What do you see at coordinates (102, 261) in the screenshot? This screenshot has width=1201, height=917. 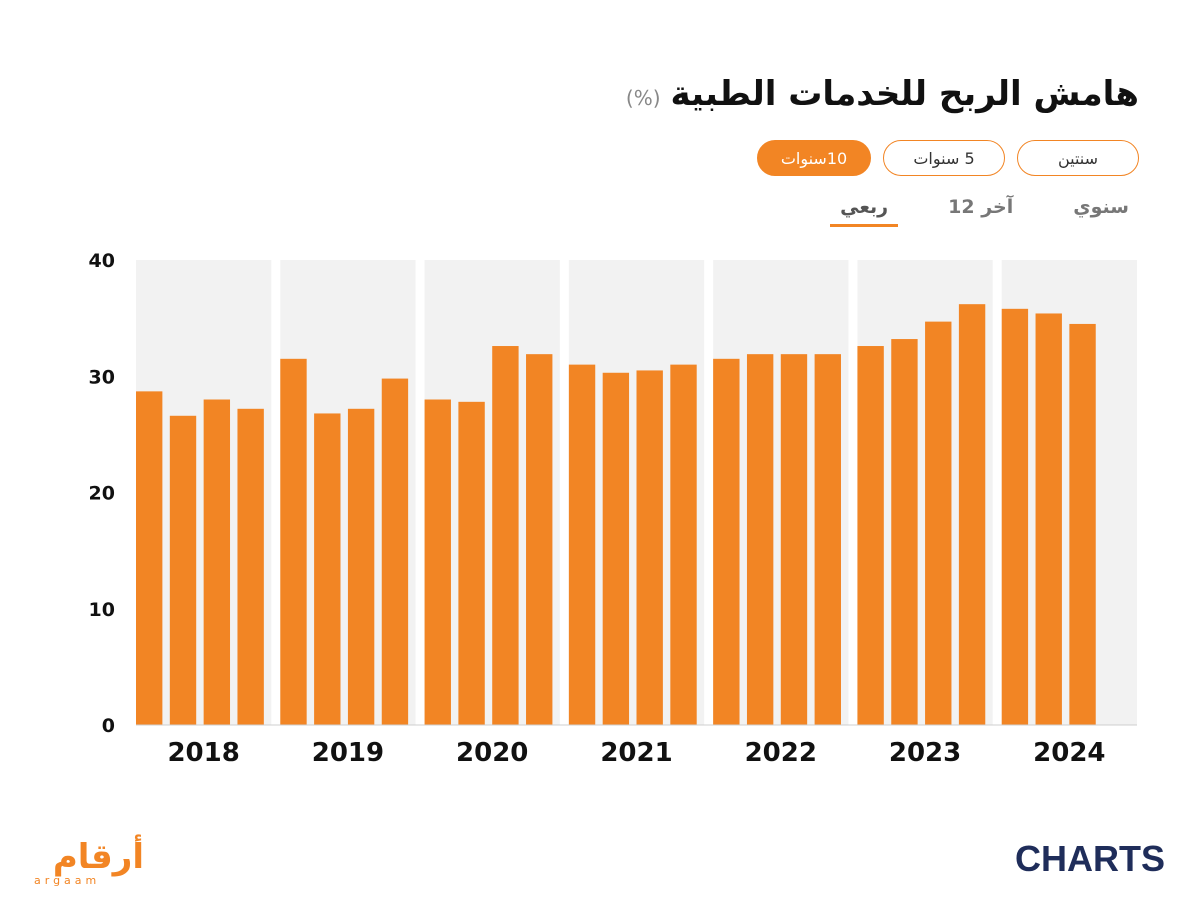 I see `y-tick-label: 40` at bounding box center [102, 261].